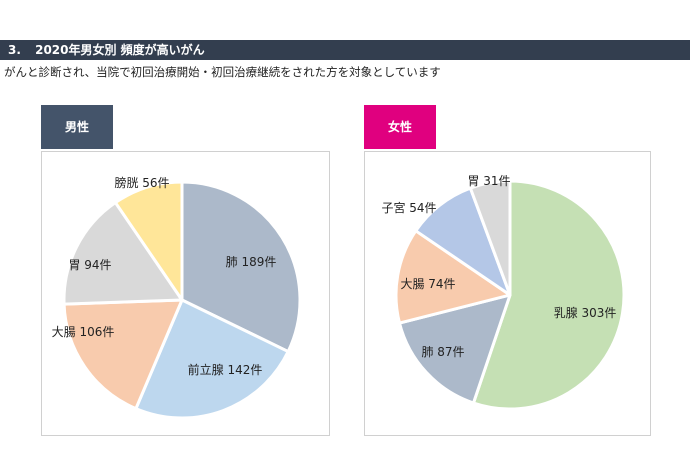 The width and height of the screenshot is (694, 475). What do you see at coordinates (83, 332) in the screenshot?
I see `pie-label-3: 大腸 106件` at bounding box center [83, 332].